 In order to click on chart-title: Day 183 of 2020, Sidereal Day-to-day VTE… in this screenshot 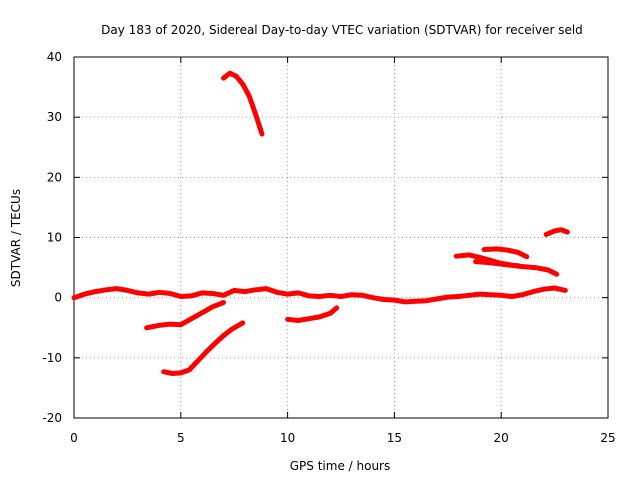, I will do `click(342, 30)`.